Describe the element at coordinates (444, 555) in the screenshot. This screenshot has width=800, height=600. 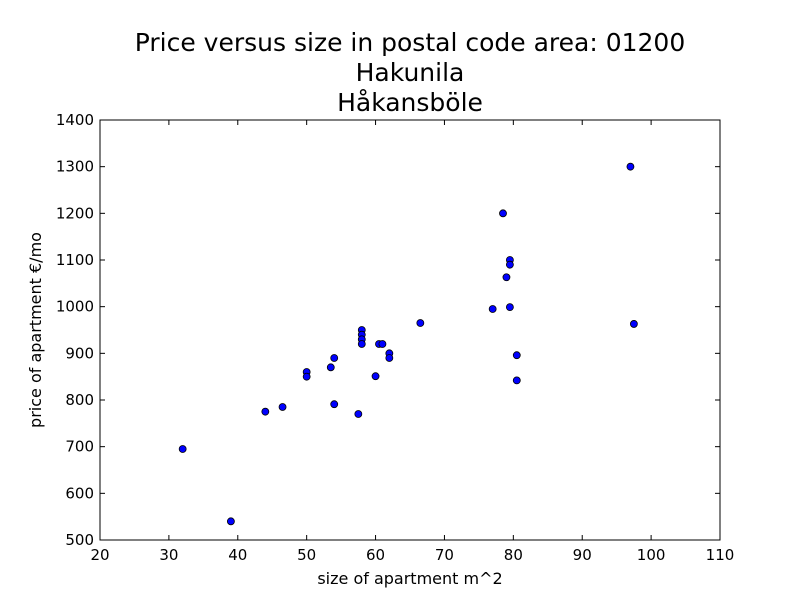
I see `x-tick-label: 70` at that location.